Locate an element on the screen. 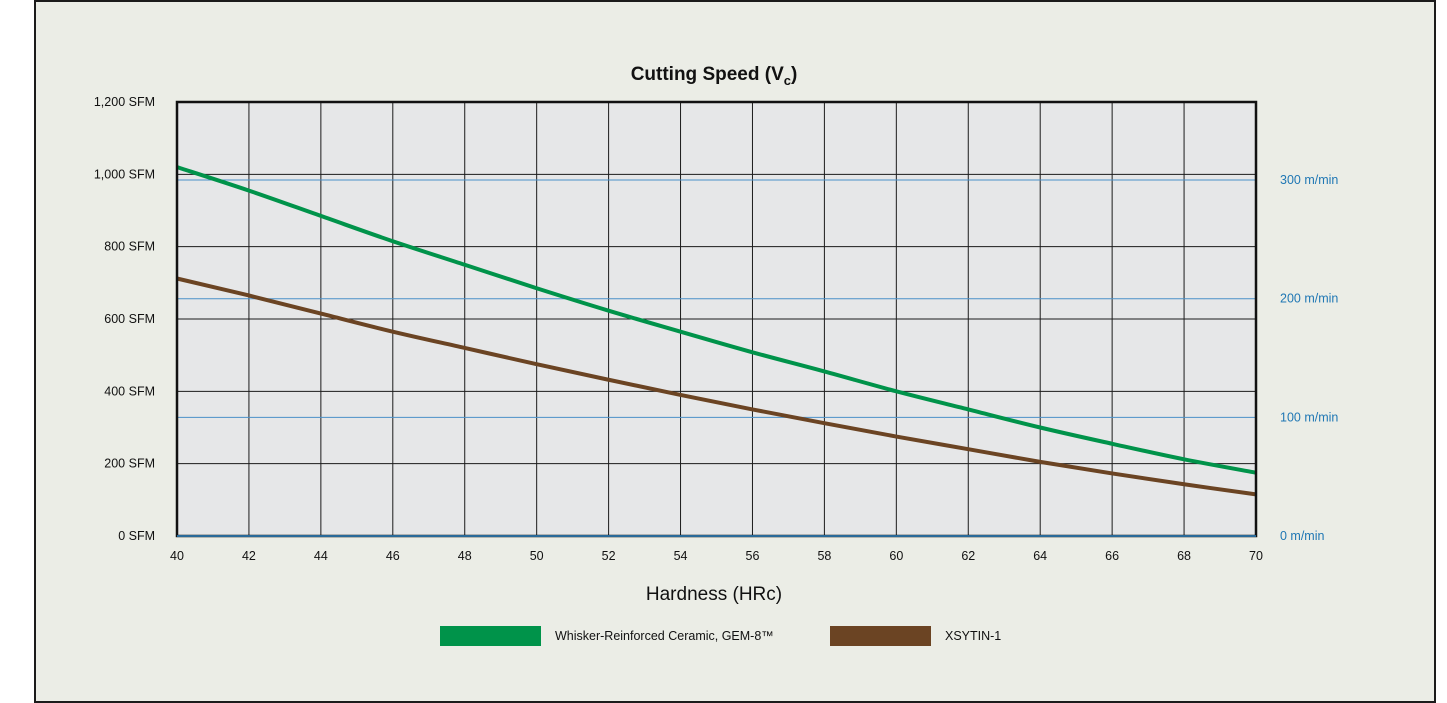 The width and height of the screenshot is (1447, 703). x-tick-label: 48 is located at coordinates (465, 556).